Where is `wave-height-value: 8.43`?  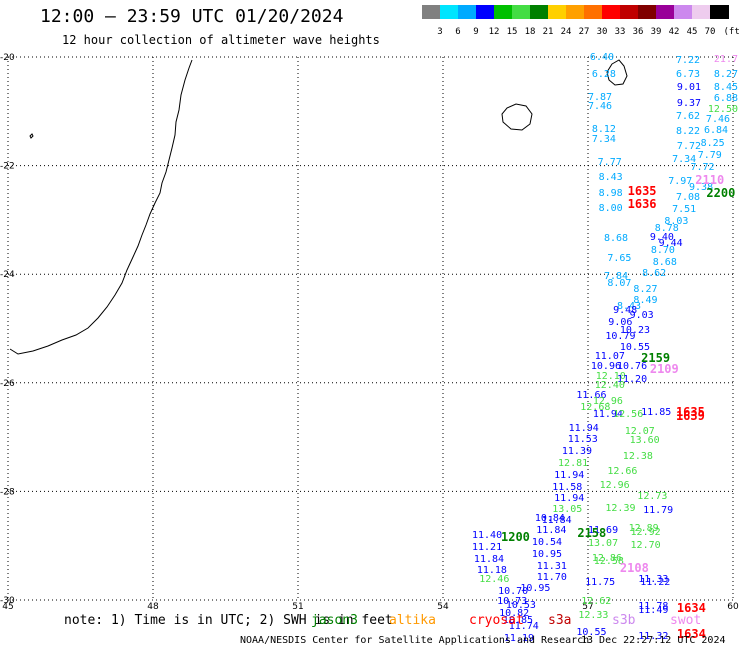 wave-height-value: 8.43 is located at coordinates (629, 306).